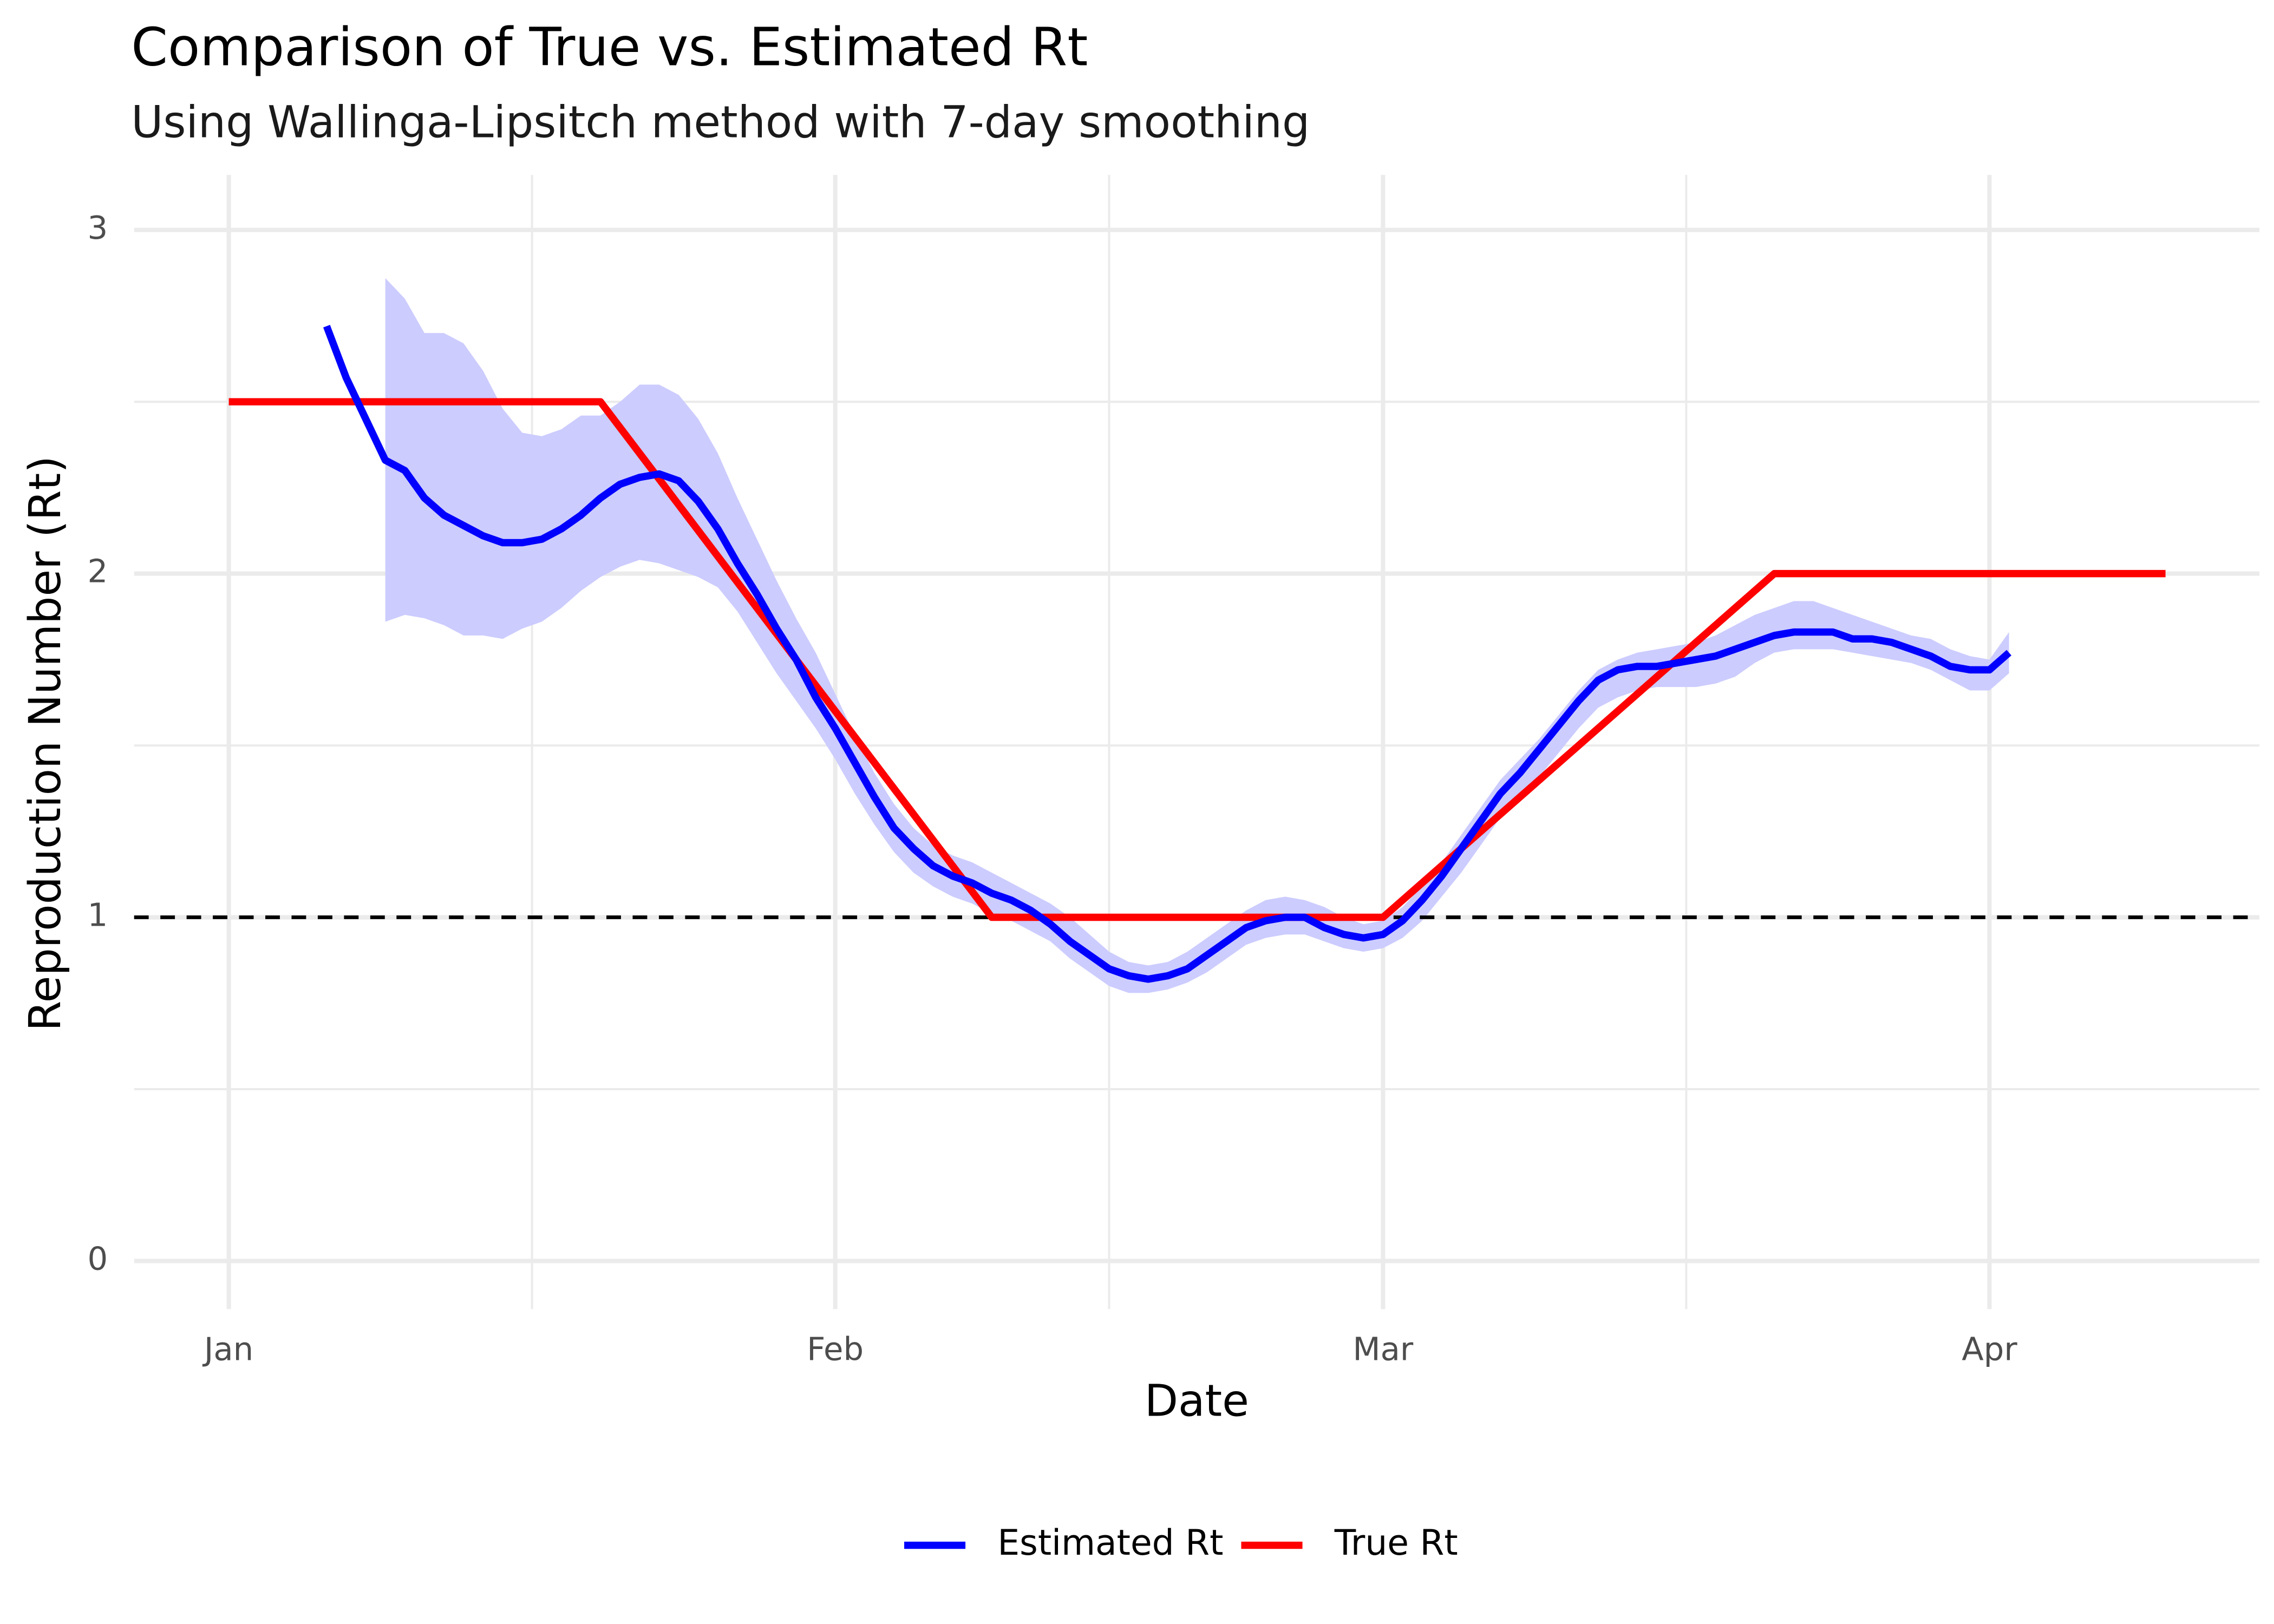 Image resolution: width=2274 pixels, height=1624 pixels. I want to click on legend: Estimated Rt True Rt, so click(1181, 1543).